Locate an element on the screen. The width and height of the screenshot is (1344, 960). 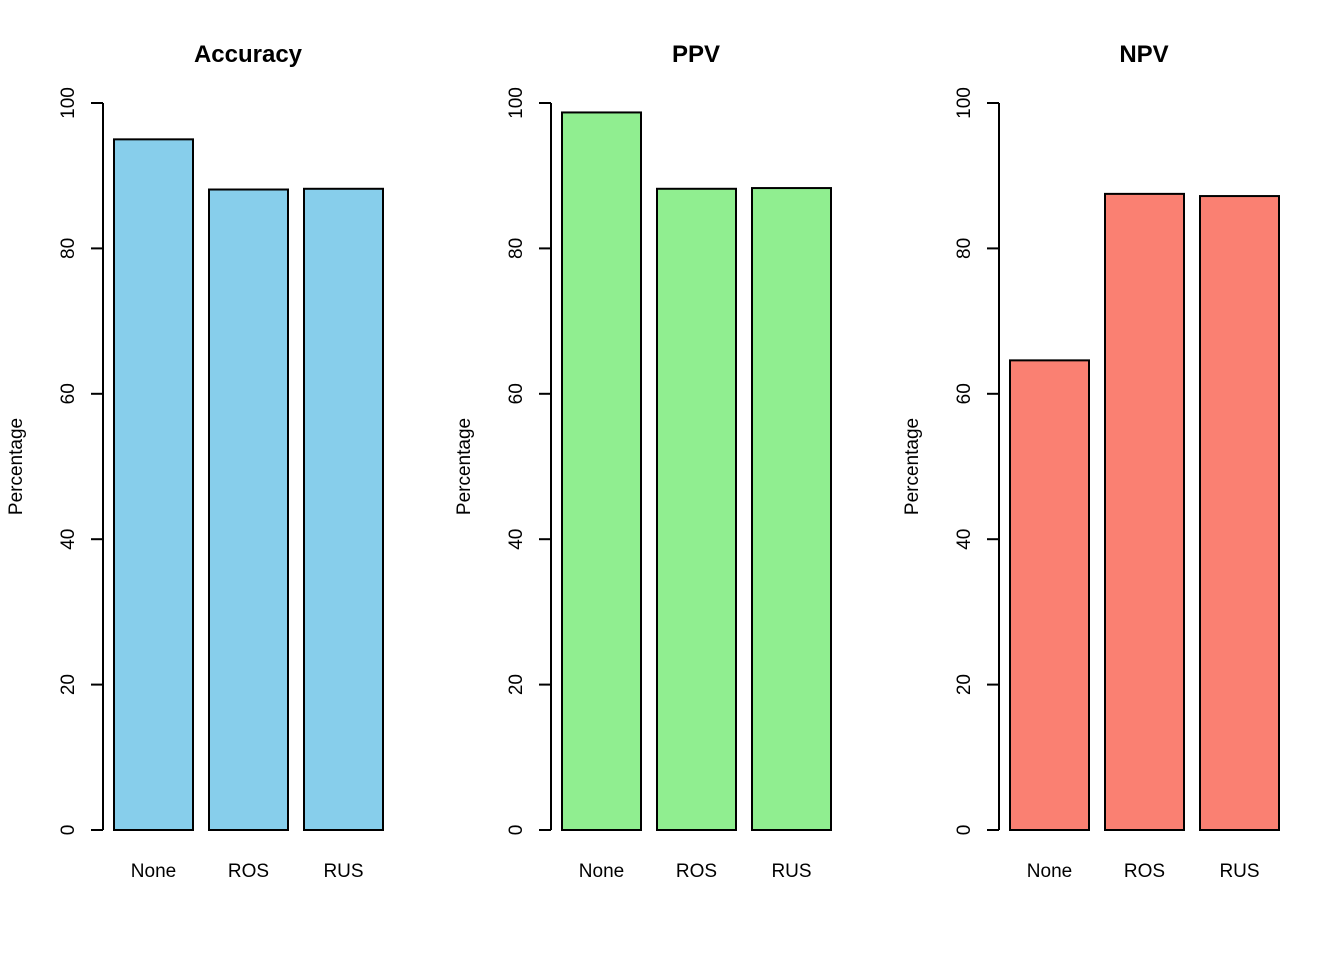
panel-title: PPV is located at coordinates (696, 54).